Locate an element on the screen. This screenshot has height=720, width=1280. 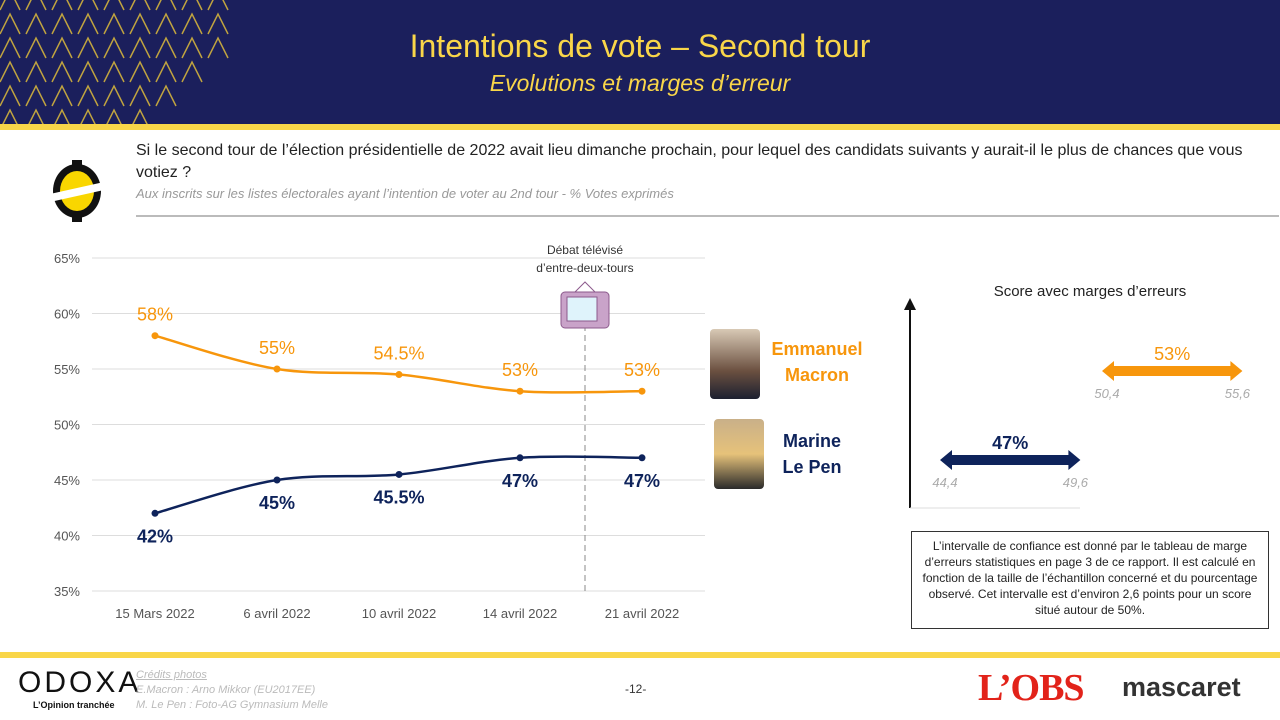
x-tick-label: 15 Mars 2022 is located at coordinates (155, 613).